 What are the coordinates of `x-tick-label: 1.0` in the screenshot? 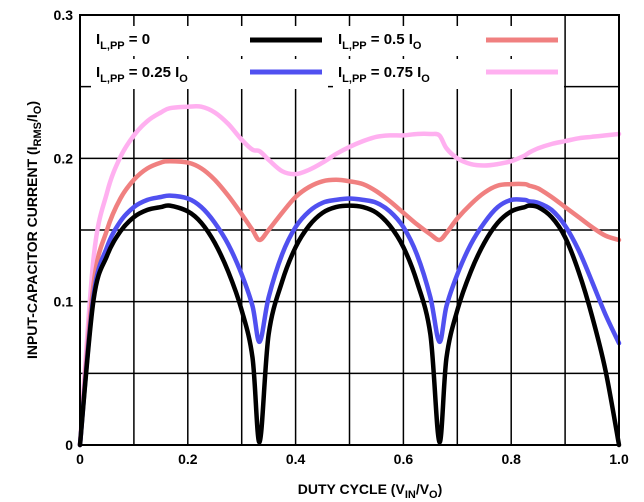 It's located at (619, 459).